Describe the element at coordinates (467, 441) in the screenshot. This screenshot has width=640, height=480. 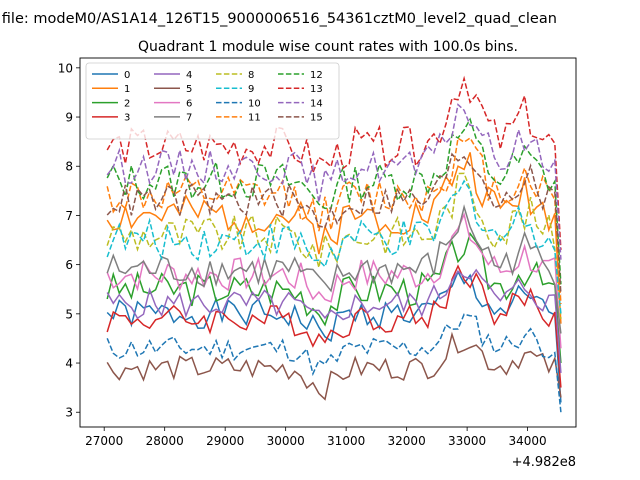
I see `x-tick-label: 33000` at that location.